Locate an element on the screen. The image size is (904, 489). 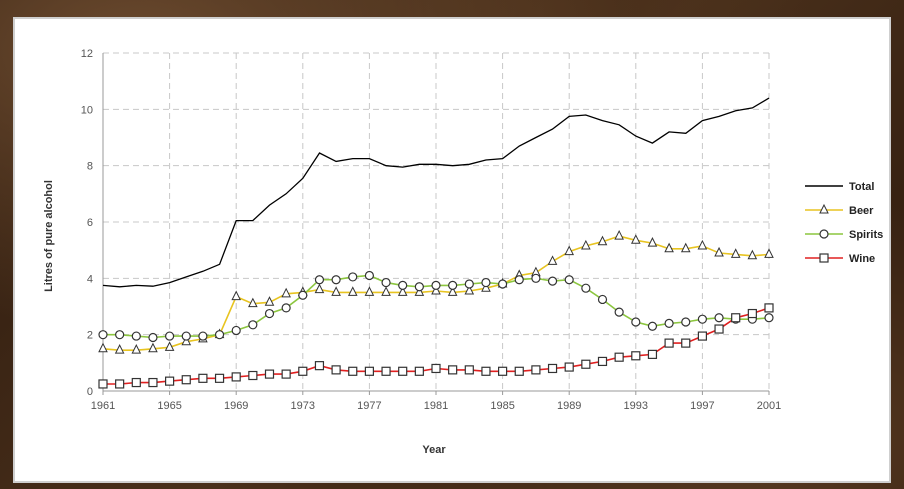
x-tick-label: 1989 is located at coordinates (569, 406).